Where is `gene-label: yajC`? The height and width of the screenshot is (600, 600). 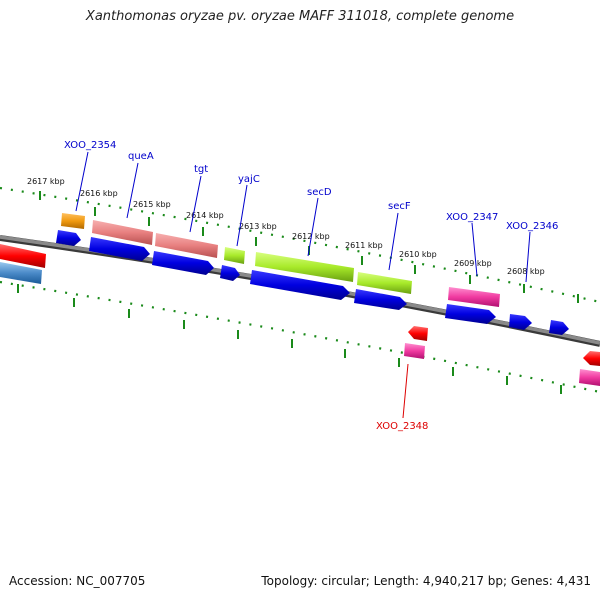 gene-label: yajC is located at coordinates (249, 179).